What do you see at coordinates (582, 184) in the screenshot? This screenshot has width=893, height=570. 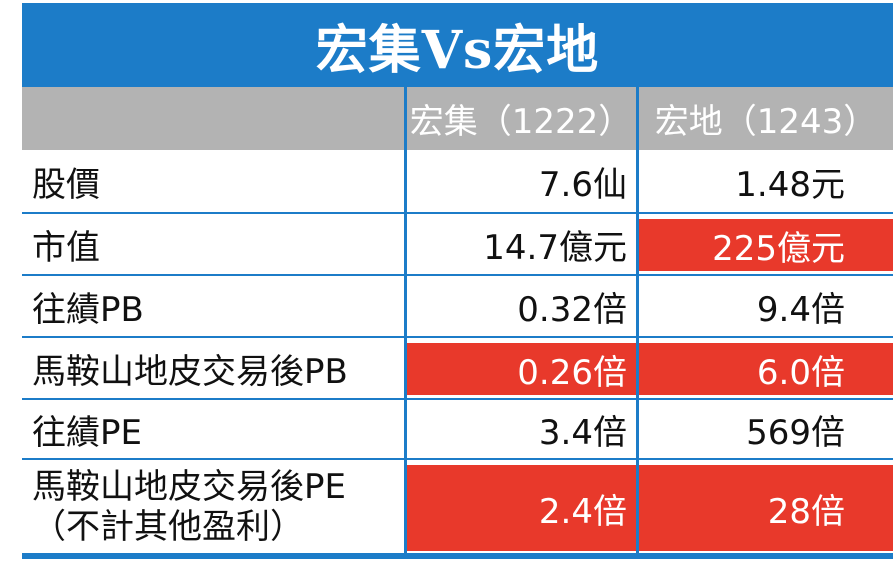 I see `row-value-col-1: 7.6仙` at bounding box center [582, 184].